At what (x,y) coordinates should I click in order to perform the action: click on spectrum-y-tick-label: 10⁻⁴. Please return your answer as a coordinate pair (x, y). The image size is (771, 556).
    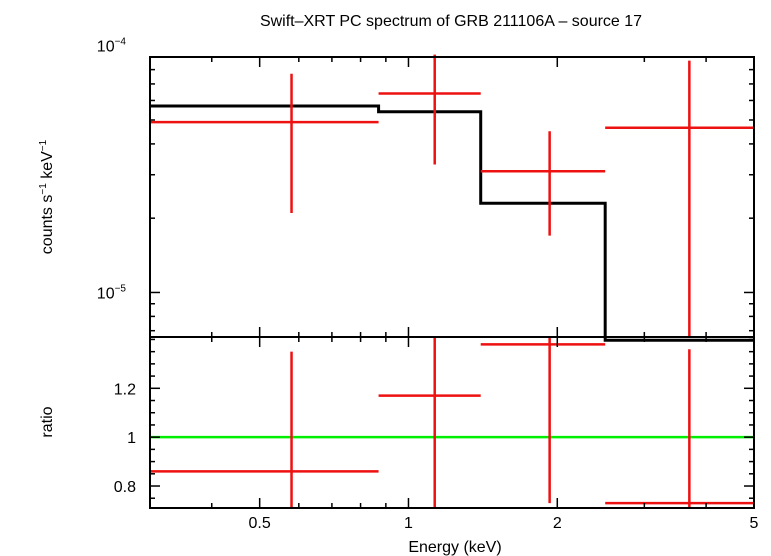
    Looking at the image, I should click on (112, 46).